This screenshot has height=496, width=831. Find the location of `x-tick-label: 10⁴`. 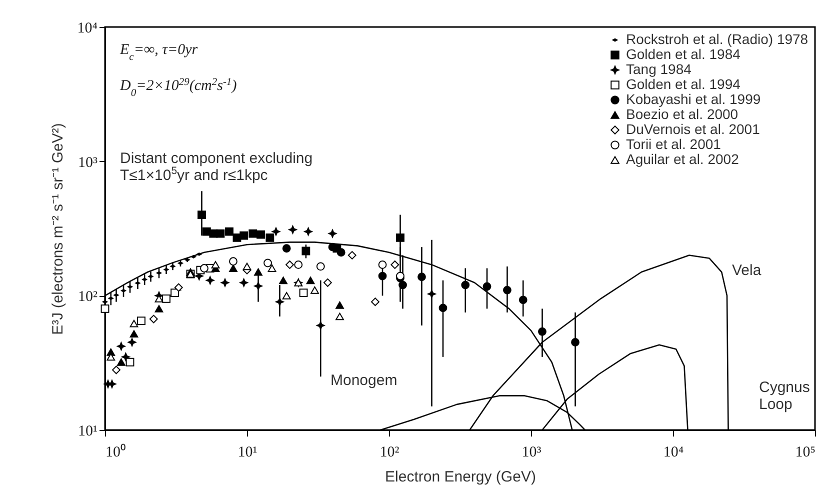

x-tick-label: 10⁴ is located at coordinates (673, 452).